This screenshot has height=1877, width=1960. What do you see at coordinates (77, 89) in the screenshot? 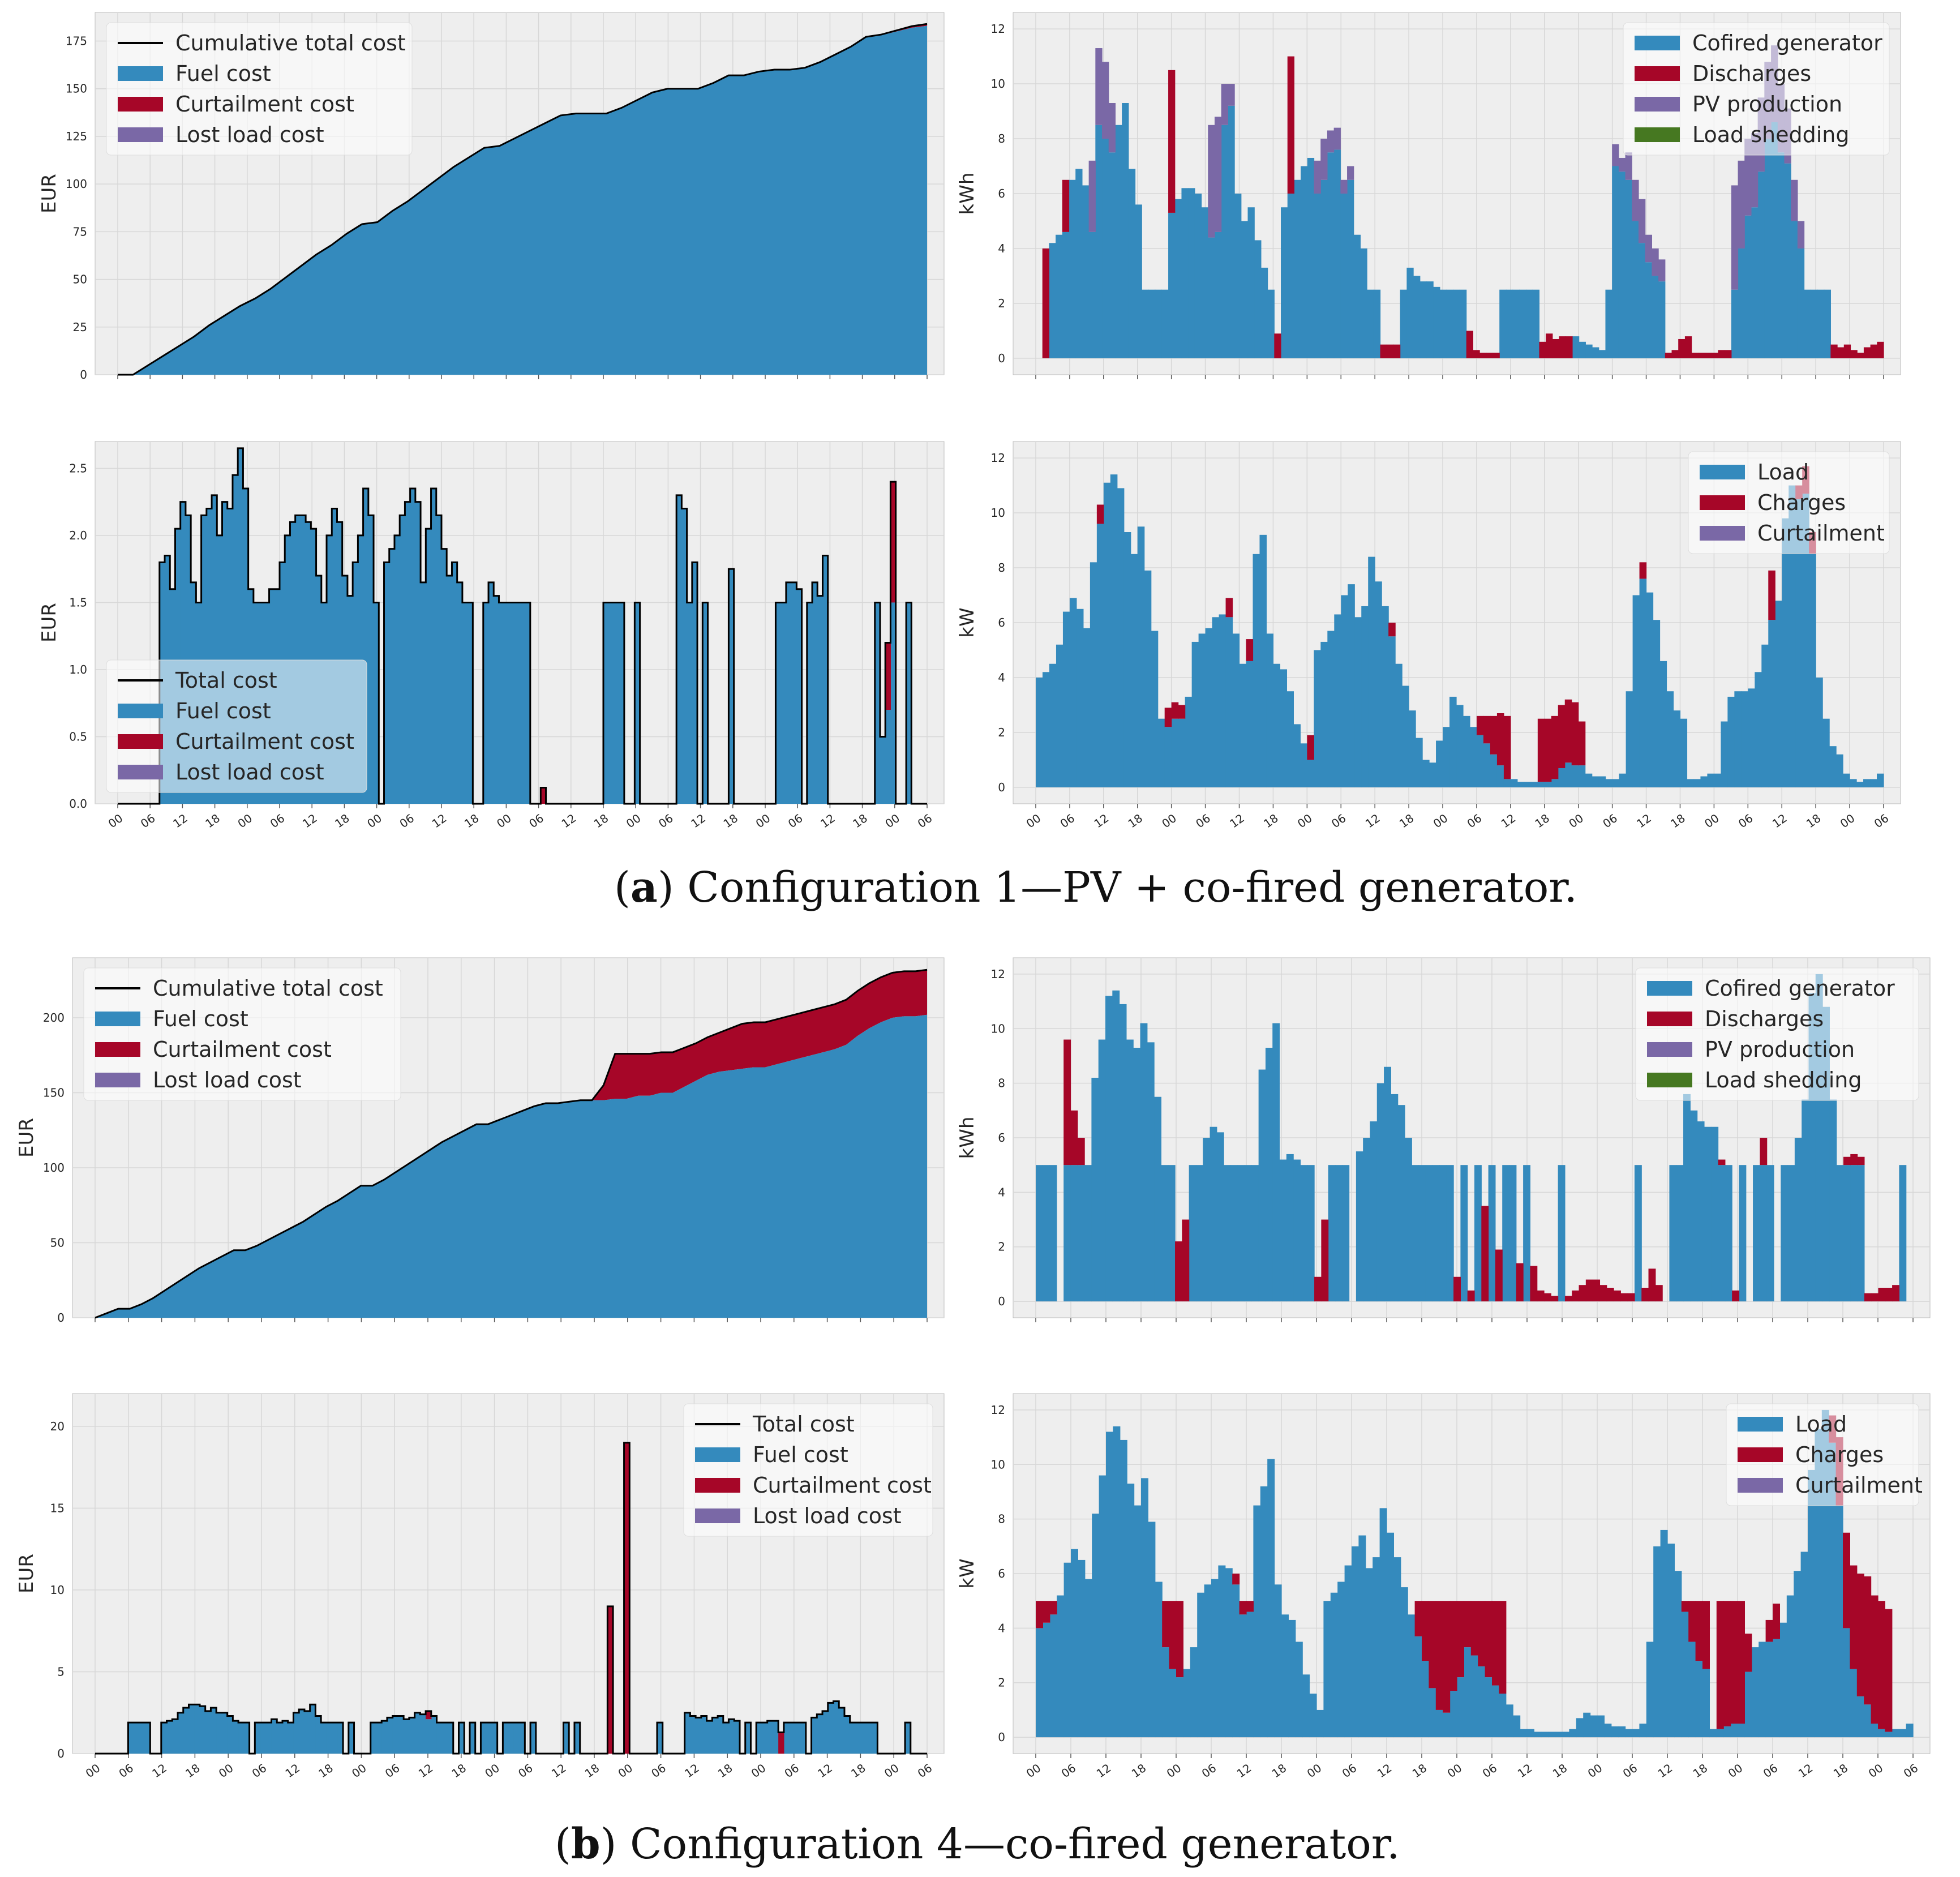
I see `a-cumulative-cost-ytick-label: 150` at bounding box center [77, 89].